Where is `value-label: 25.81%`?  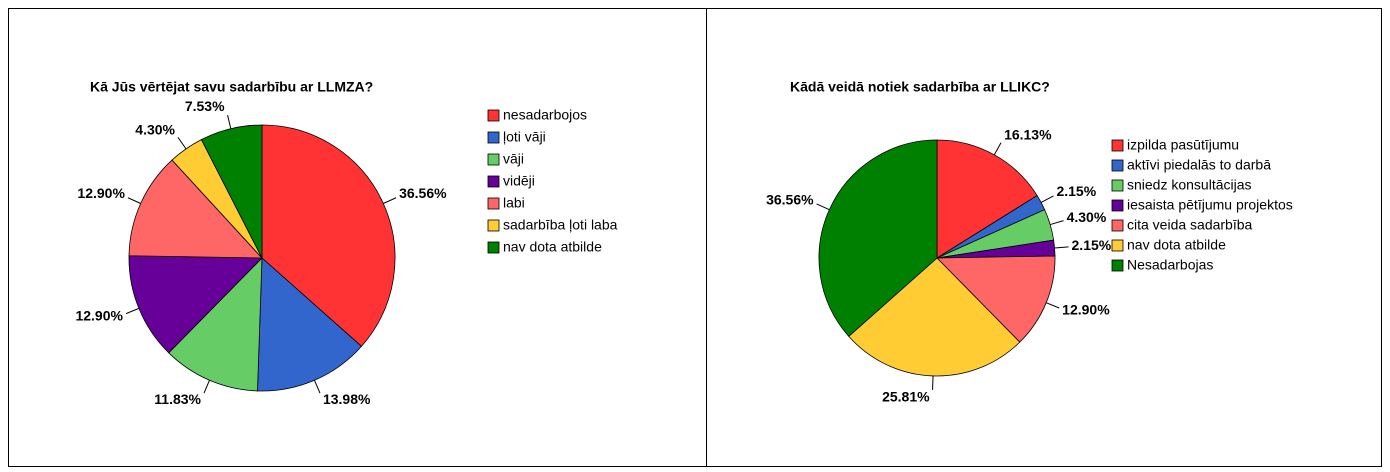 value-label: 25.81% is located at coordinates (906, 397).